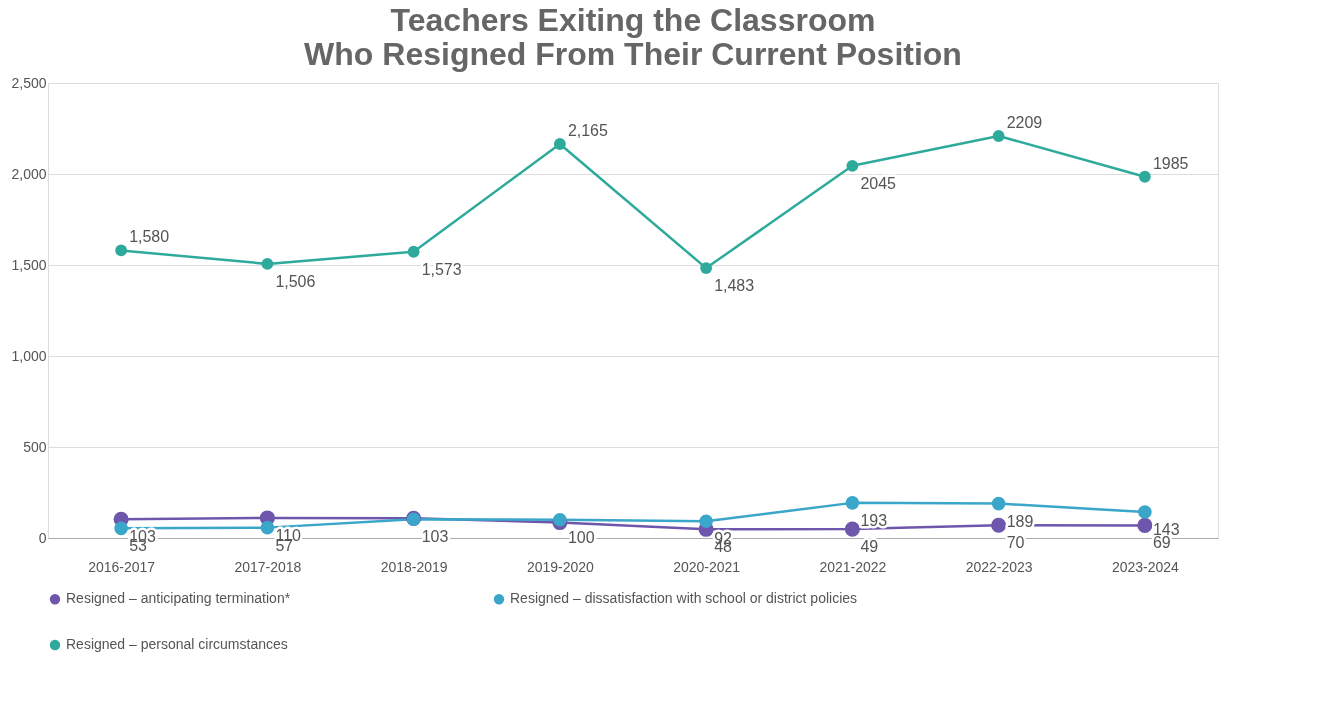  Describe the element at coordinates (414, 566) in the screenshot. I see `x-tick-label: 2018-2019` at that location.